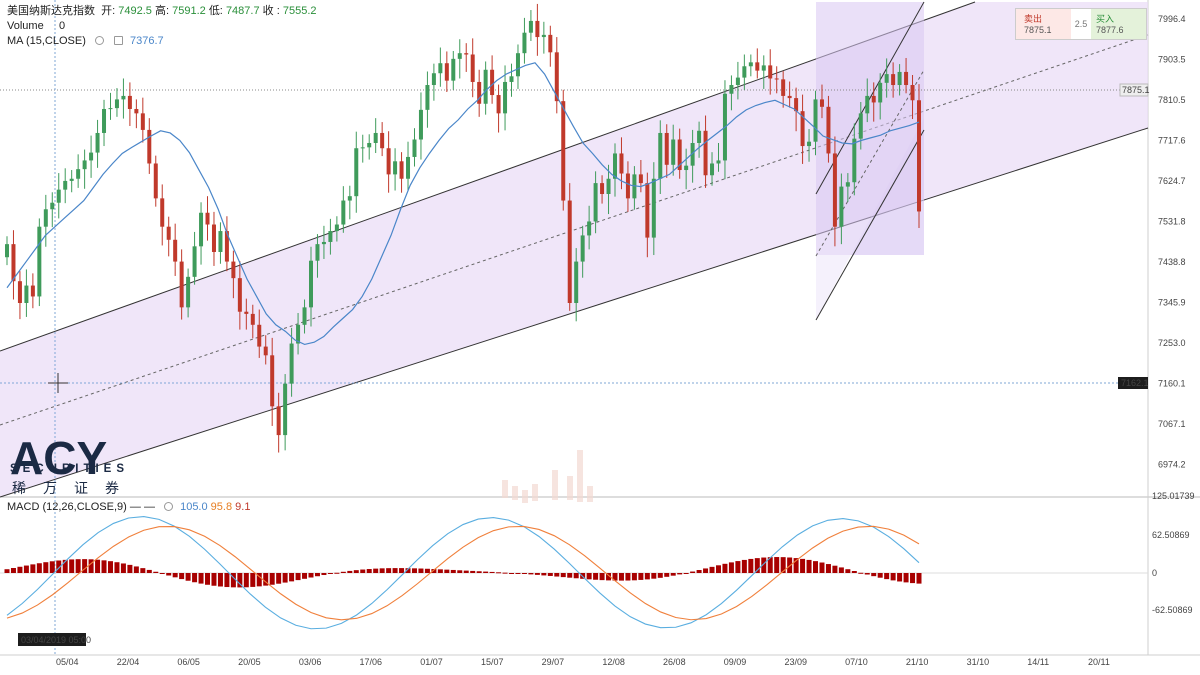 This screenshot has width=1200, height=675. I want to click on open-label: 开:, so click(108, 11).